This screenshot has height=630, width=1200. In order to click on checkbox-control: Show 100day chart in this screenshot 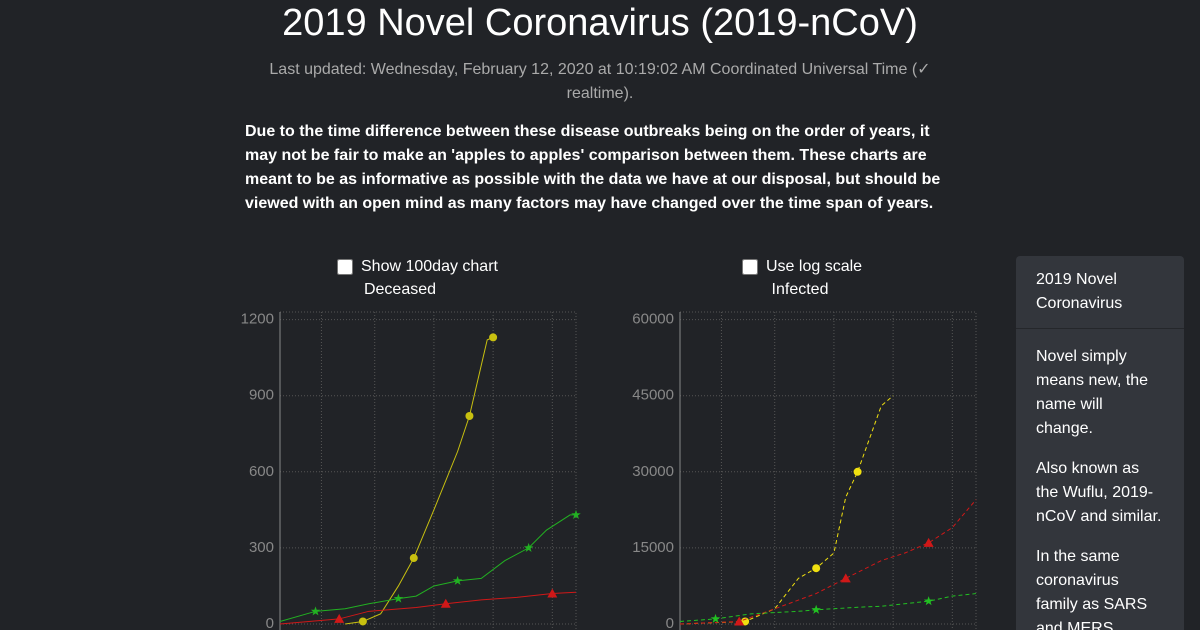, I will do `click(417, 267)`.